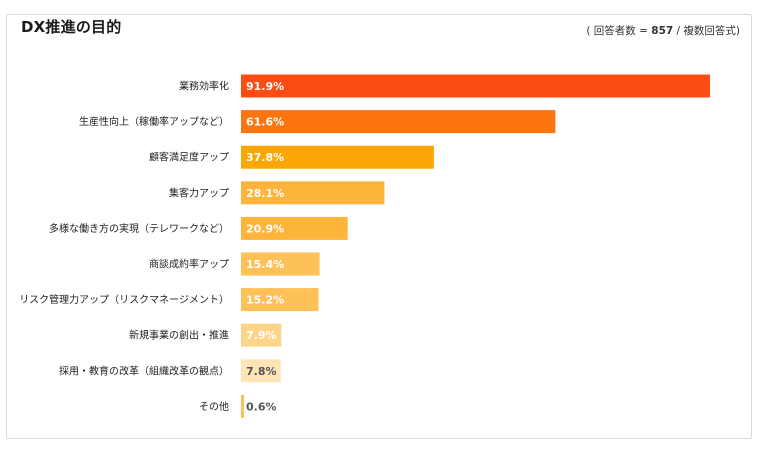  What do you see at coordinates (204, 86) in the screenshot?
I see `category-label: 業務効率化` at bounding box center [204, 86].